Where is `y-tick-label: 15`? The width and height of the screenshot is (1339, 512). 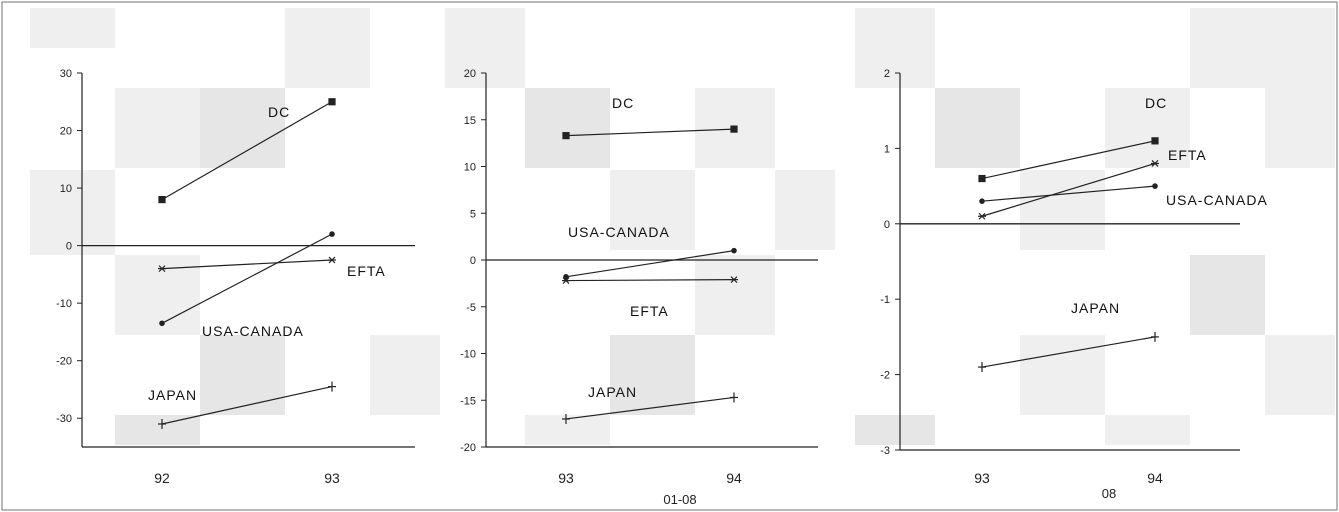
y-tick-label: 15 is located at coordinates (470, 121).